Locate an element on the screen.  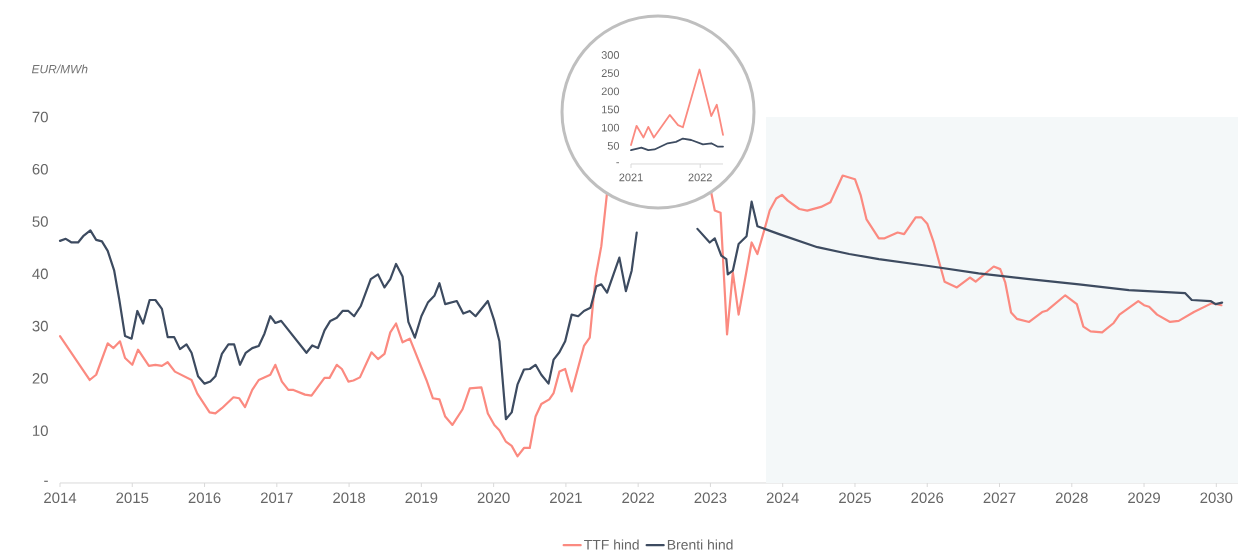
x-tick-label: 2023 is located at coordinates (710, 498).